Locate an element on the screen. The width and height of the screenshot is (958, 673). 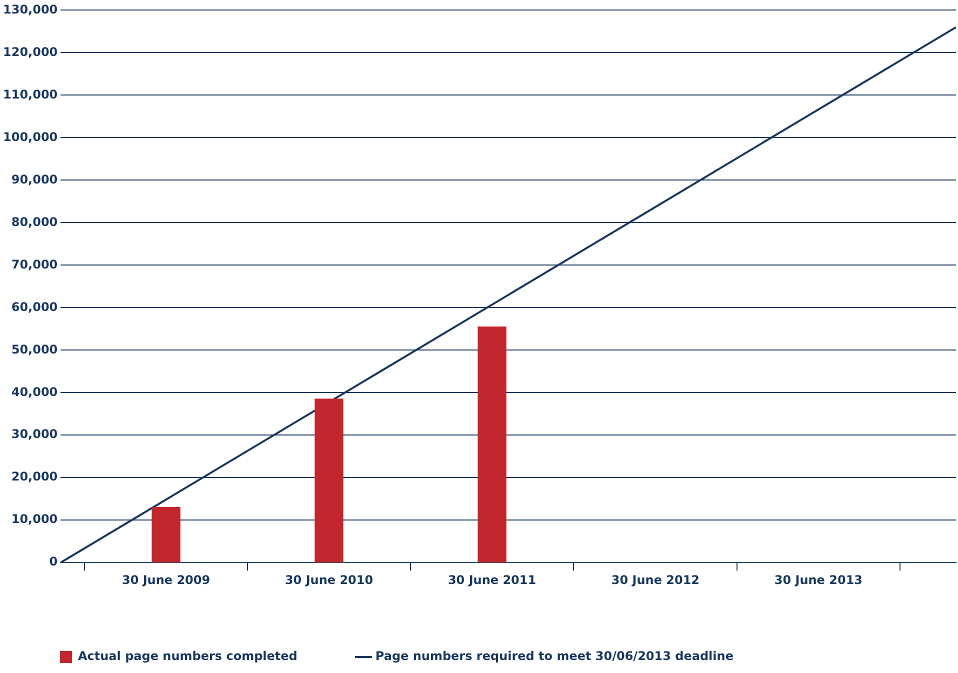
y-tick-label: 50,000 is located at coordinates (34, 349).